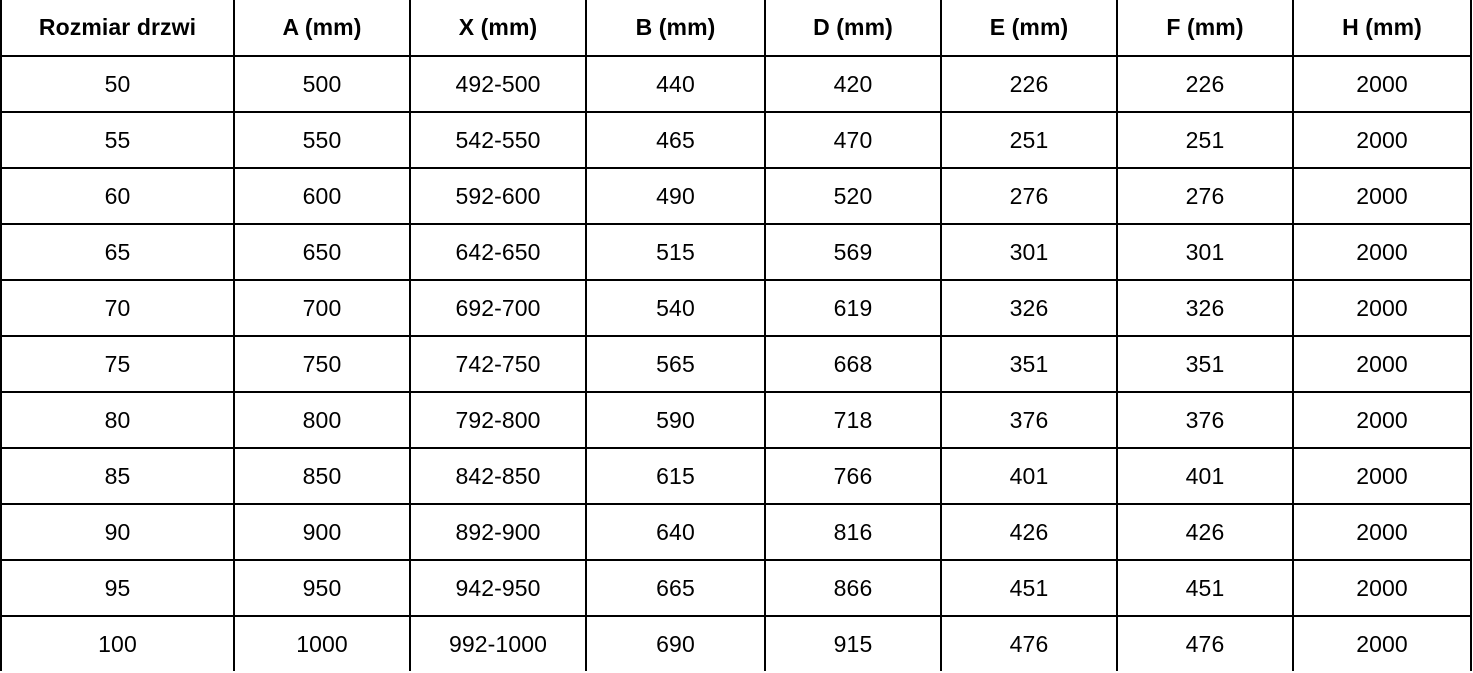  Describe the element at coordinates (117, 420) in the screenshot. I see `cell-rozmiar-drzwi: 80` at that location.